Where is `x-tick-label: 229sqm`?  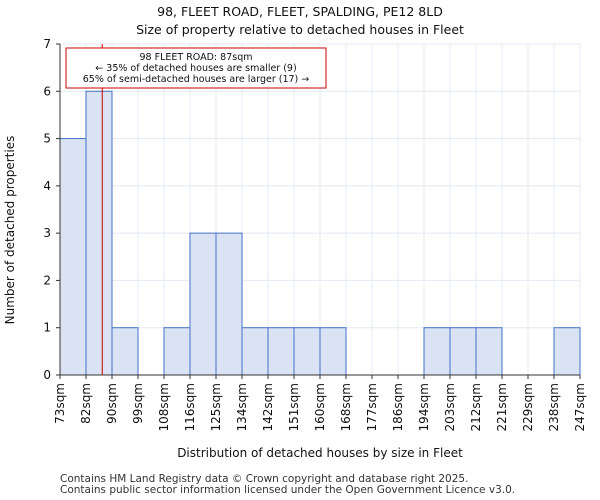
x-tick-label: 229sqm is located at coordinates (528, 407).